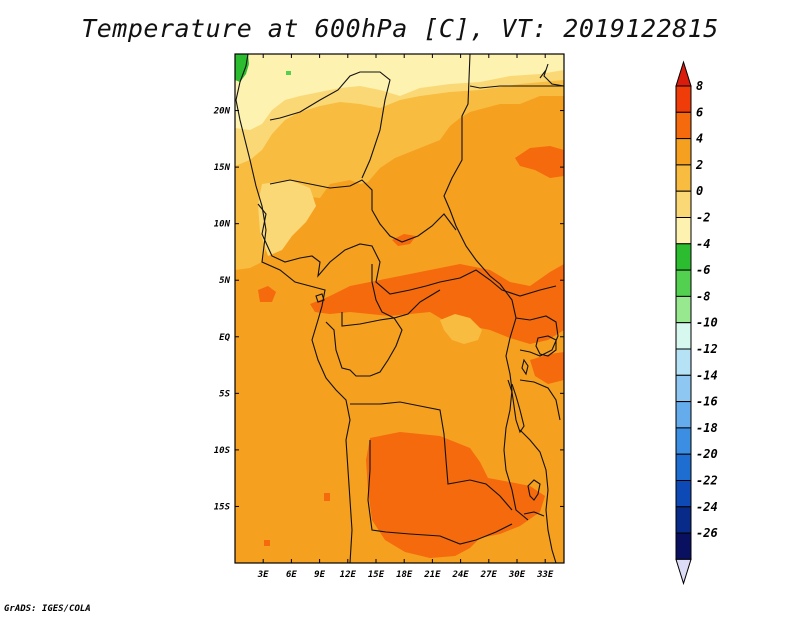  Describe the element at coordinates (224, 281) in the screenshot. I see `lat-label: 5N` at that location.